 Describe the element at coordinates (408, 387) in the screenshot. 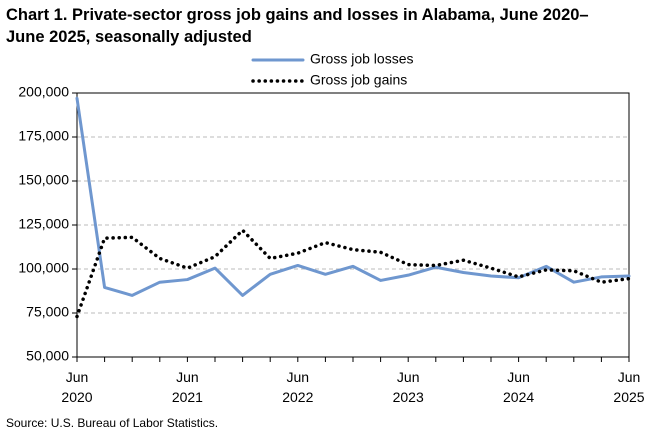

I see `x-tick-label: Jun 2023` at that location.